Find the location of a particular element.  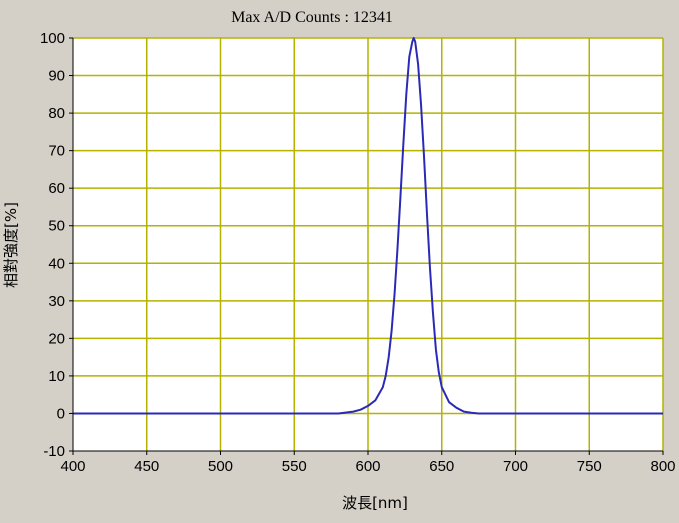

x-tick-label: 400 is located at coordinates (72, 466).